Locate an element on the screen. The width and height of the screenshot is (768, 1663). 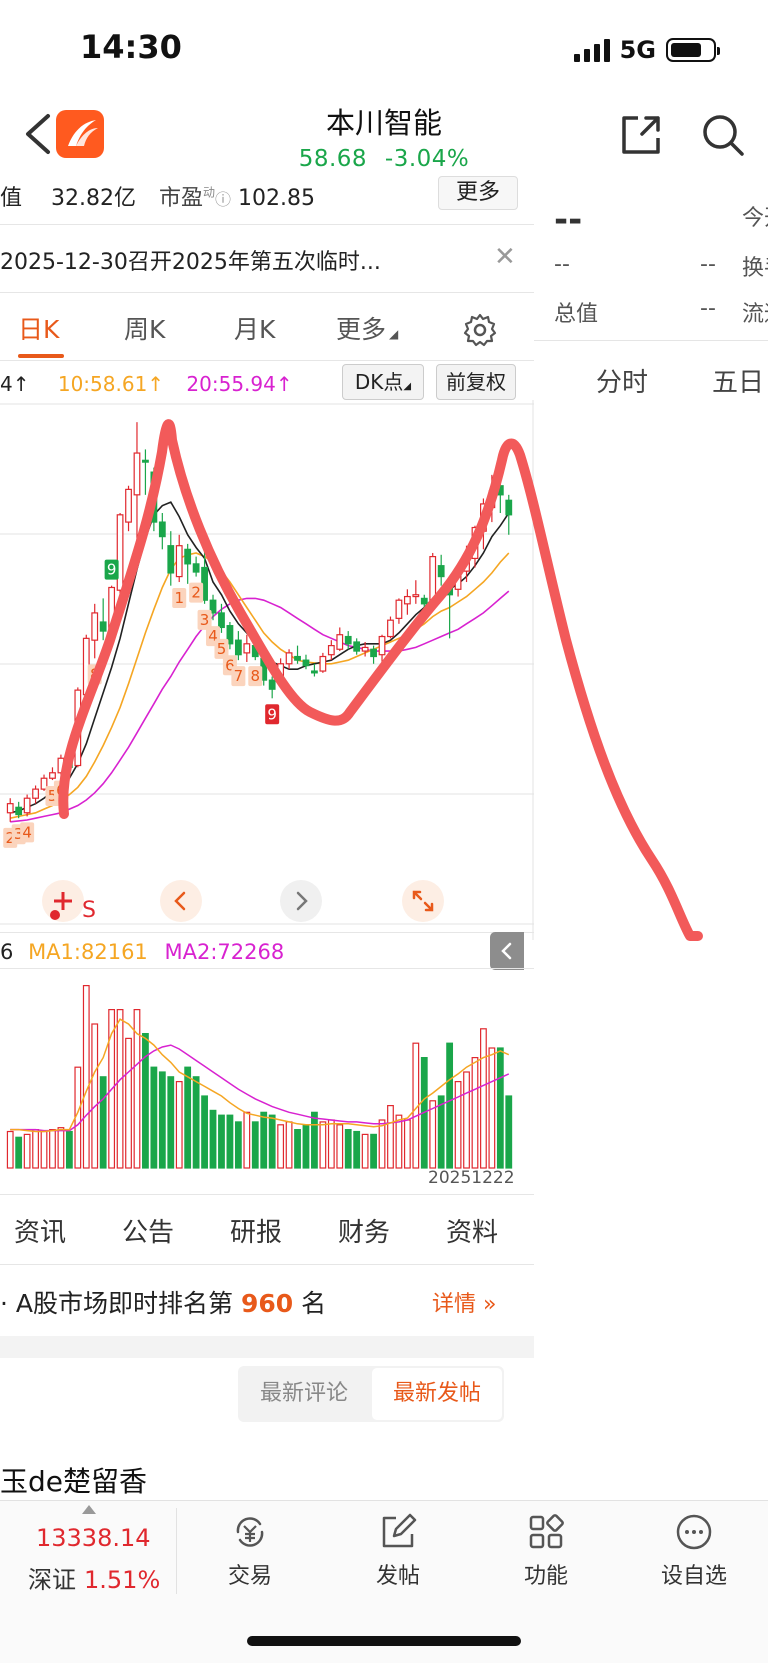
trade-button: 交易 is located at coordinates (250, 1551).